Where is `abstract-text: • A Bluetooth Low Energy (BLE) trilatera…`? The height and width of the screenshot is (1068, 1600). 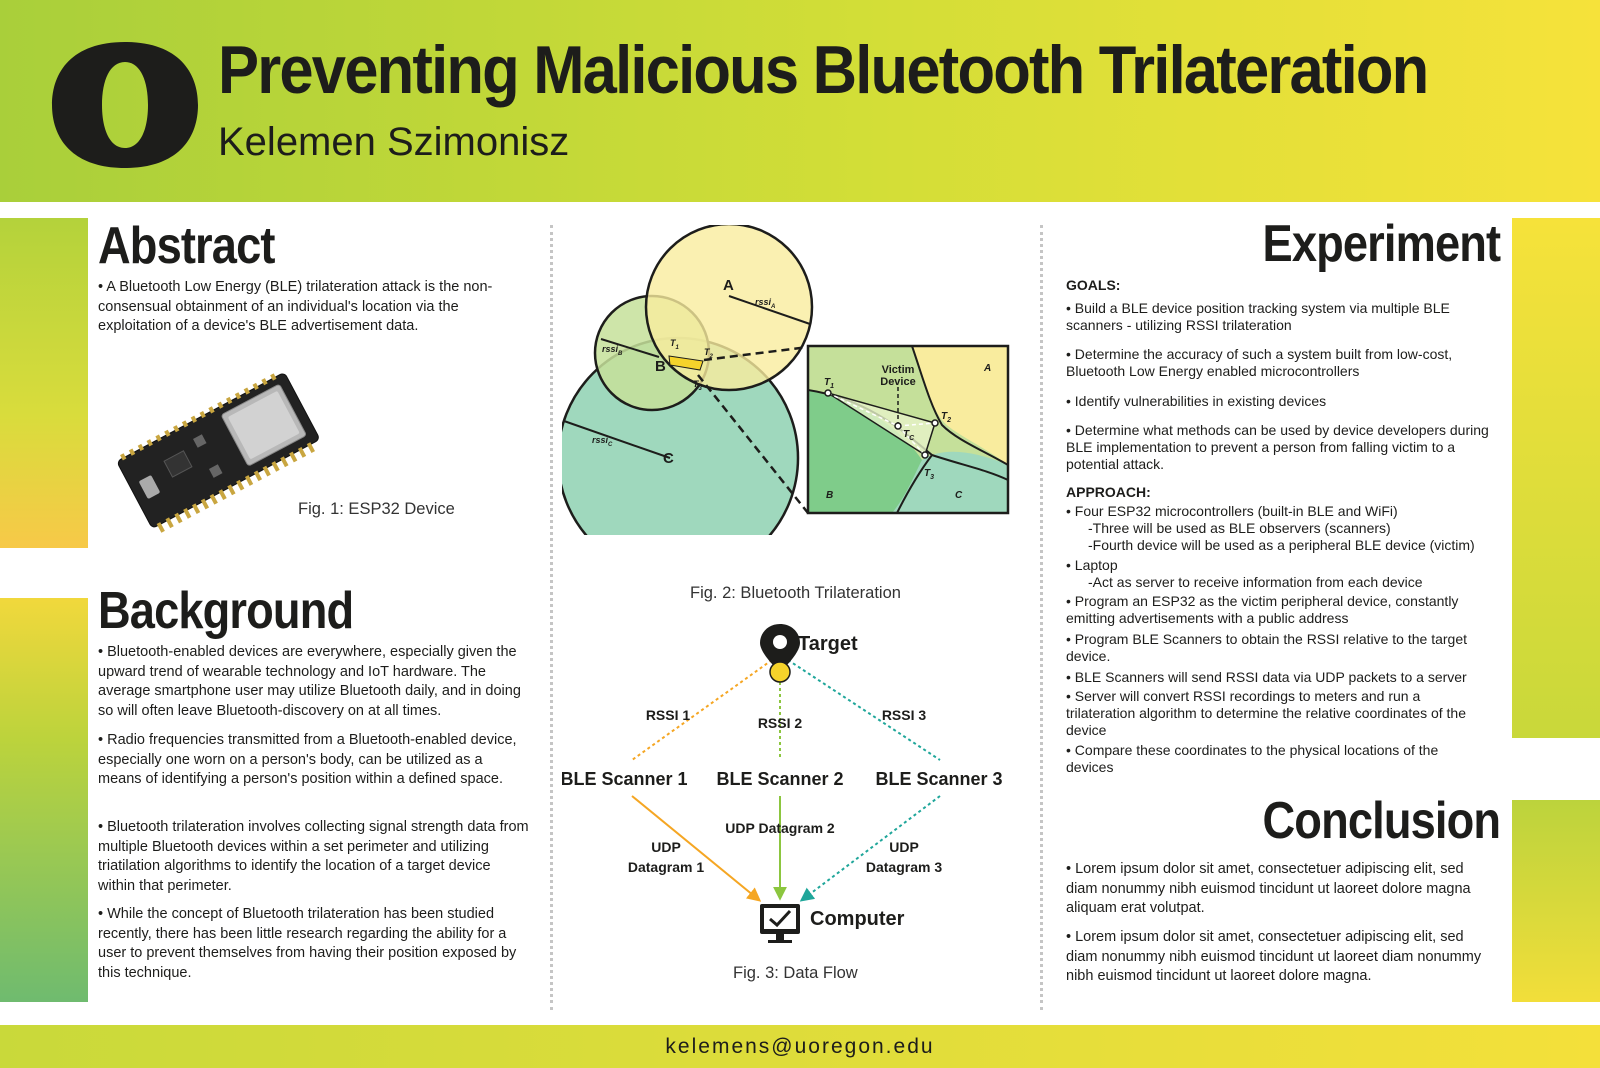
abstract-text: • A Bluetooth Low Energy (BLE) trilatera… is located at coordinates (295, 306).